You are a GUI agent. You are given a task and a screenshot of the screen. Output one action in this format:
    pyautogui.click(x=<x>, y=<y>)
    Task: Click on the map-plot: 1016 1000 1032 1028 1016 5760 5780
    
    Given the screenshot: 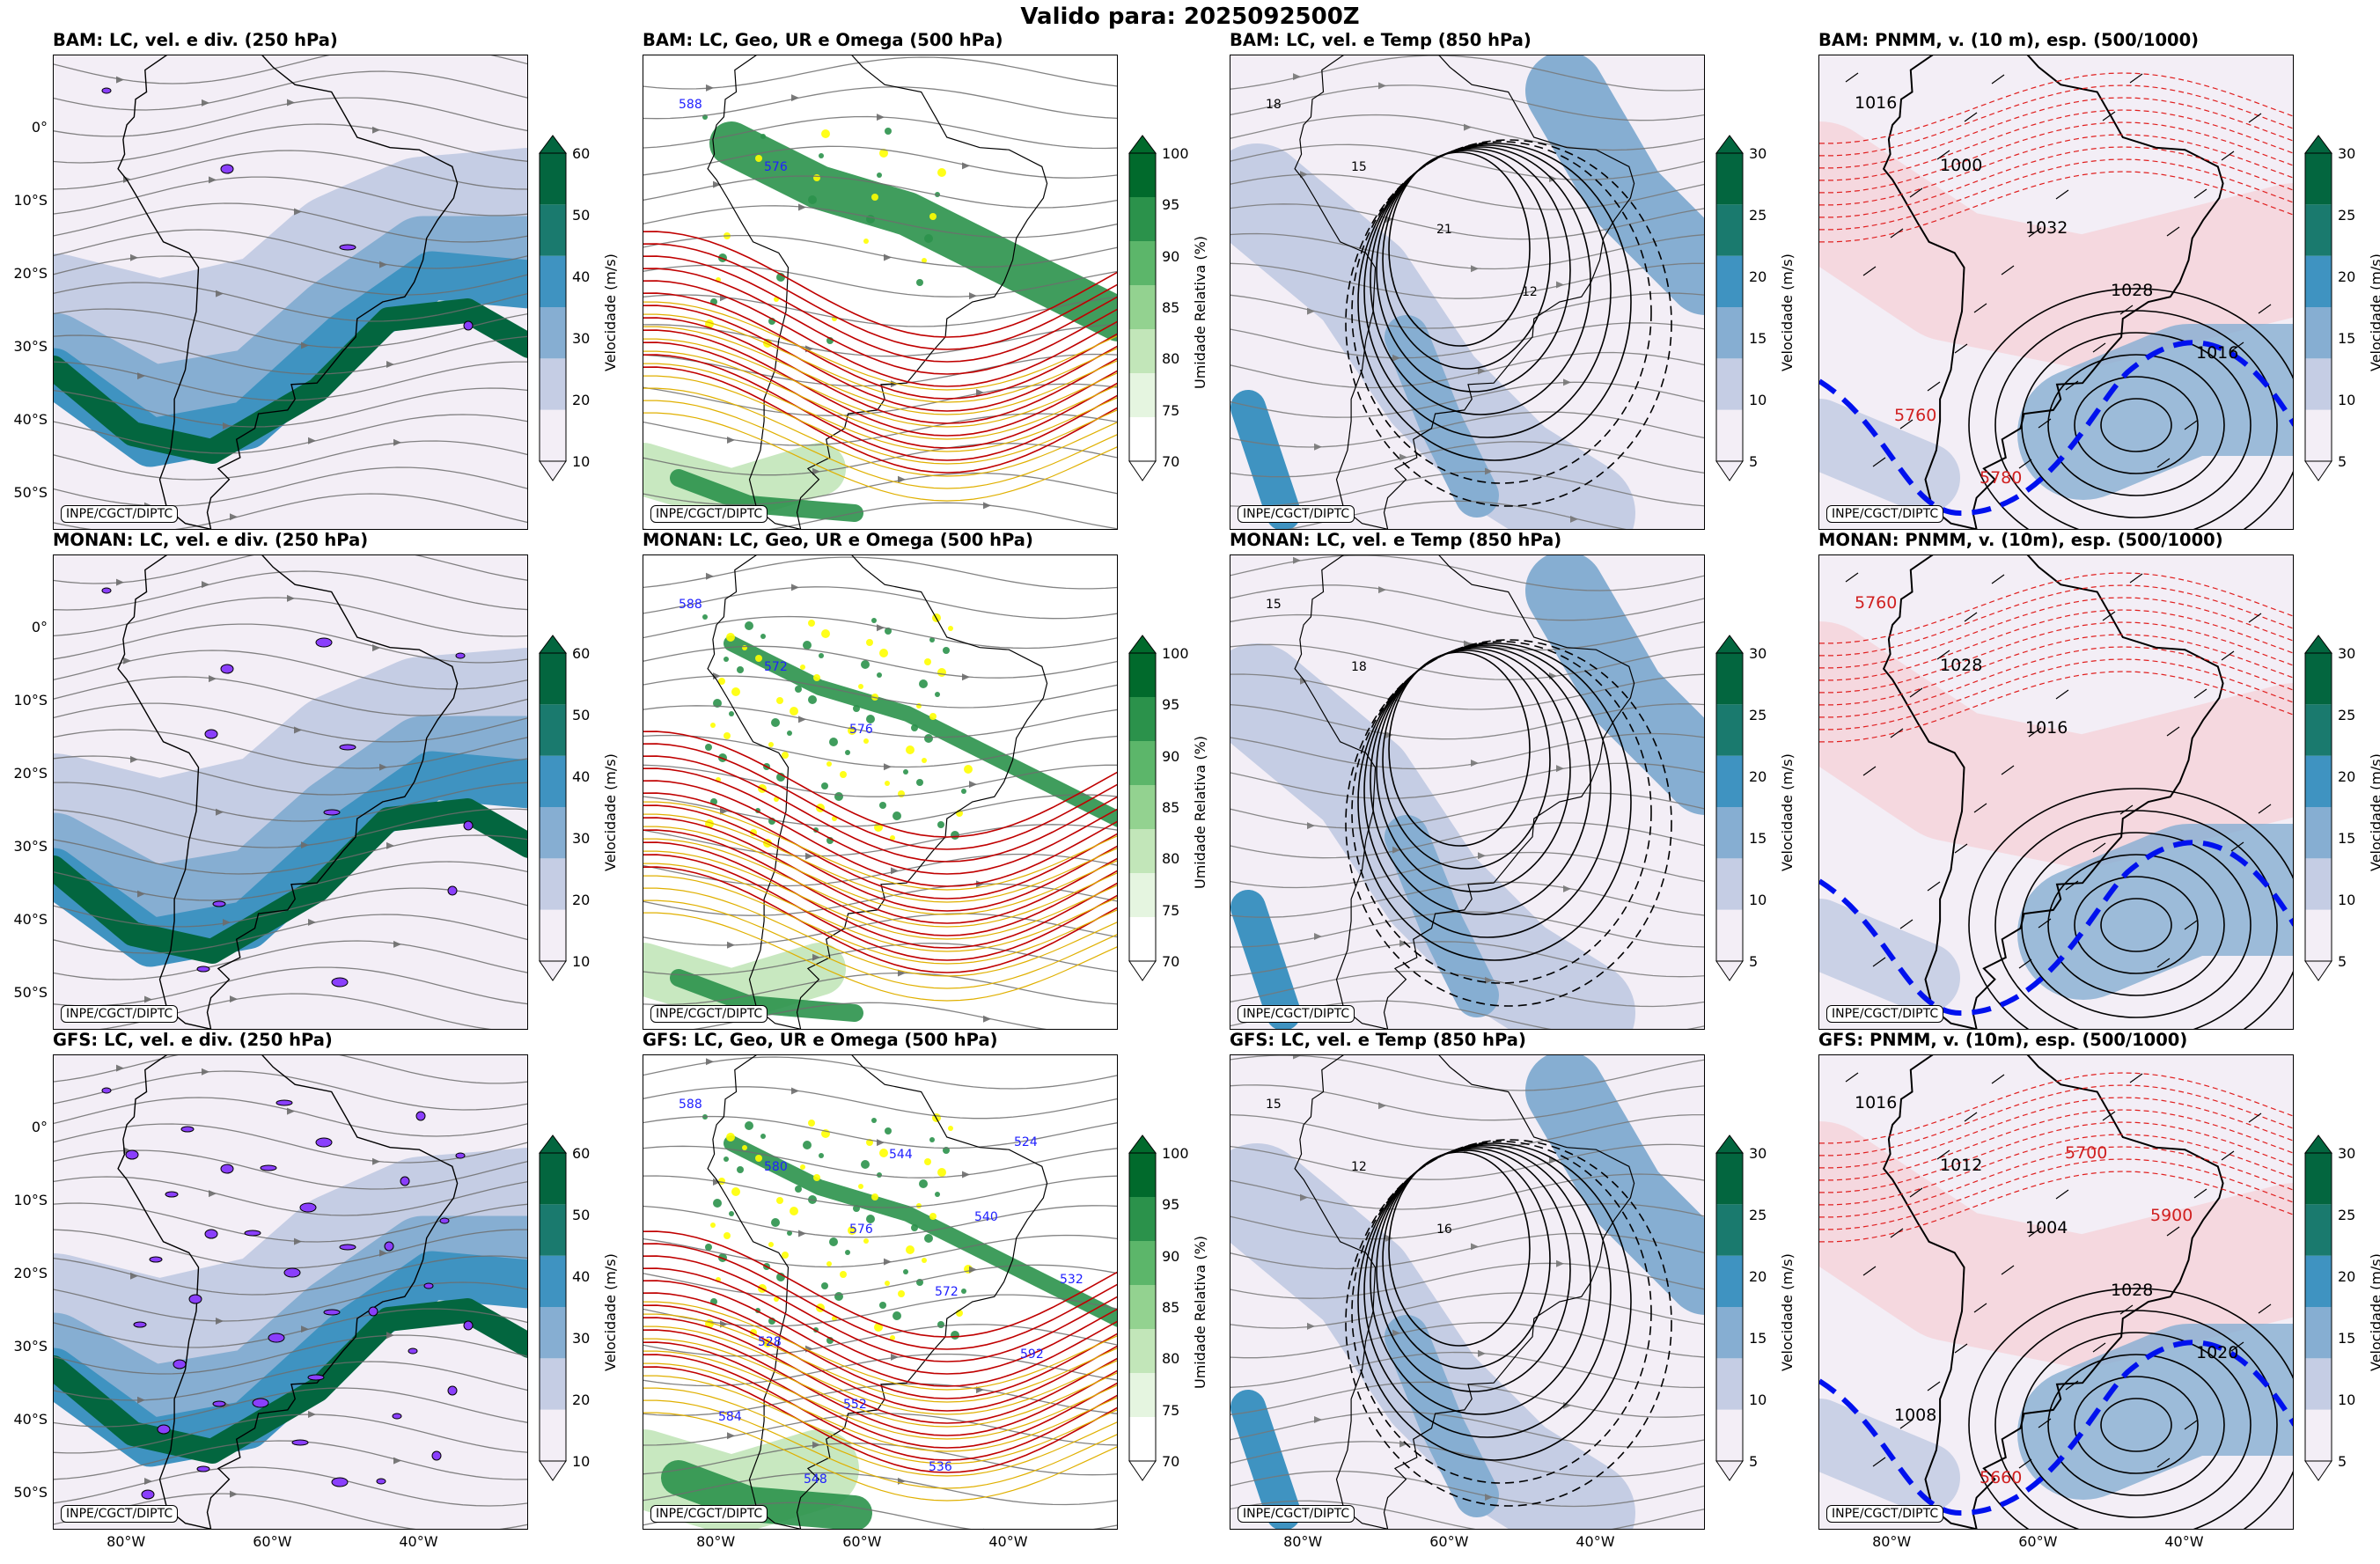 What is the action you would take?
    pyautogui.click(x=2056, y=292)
    